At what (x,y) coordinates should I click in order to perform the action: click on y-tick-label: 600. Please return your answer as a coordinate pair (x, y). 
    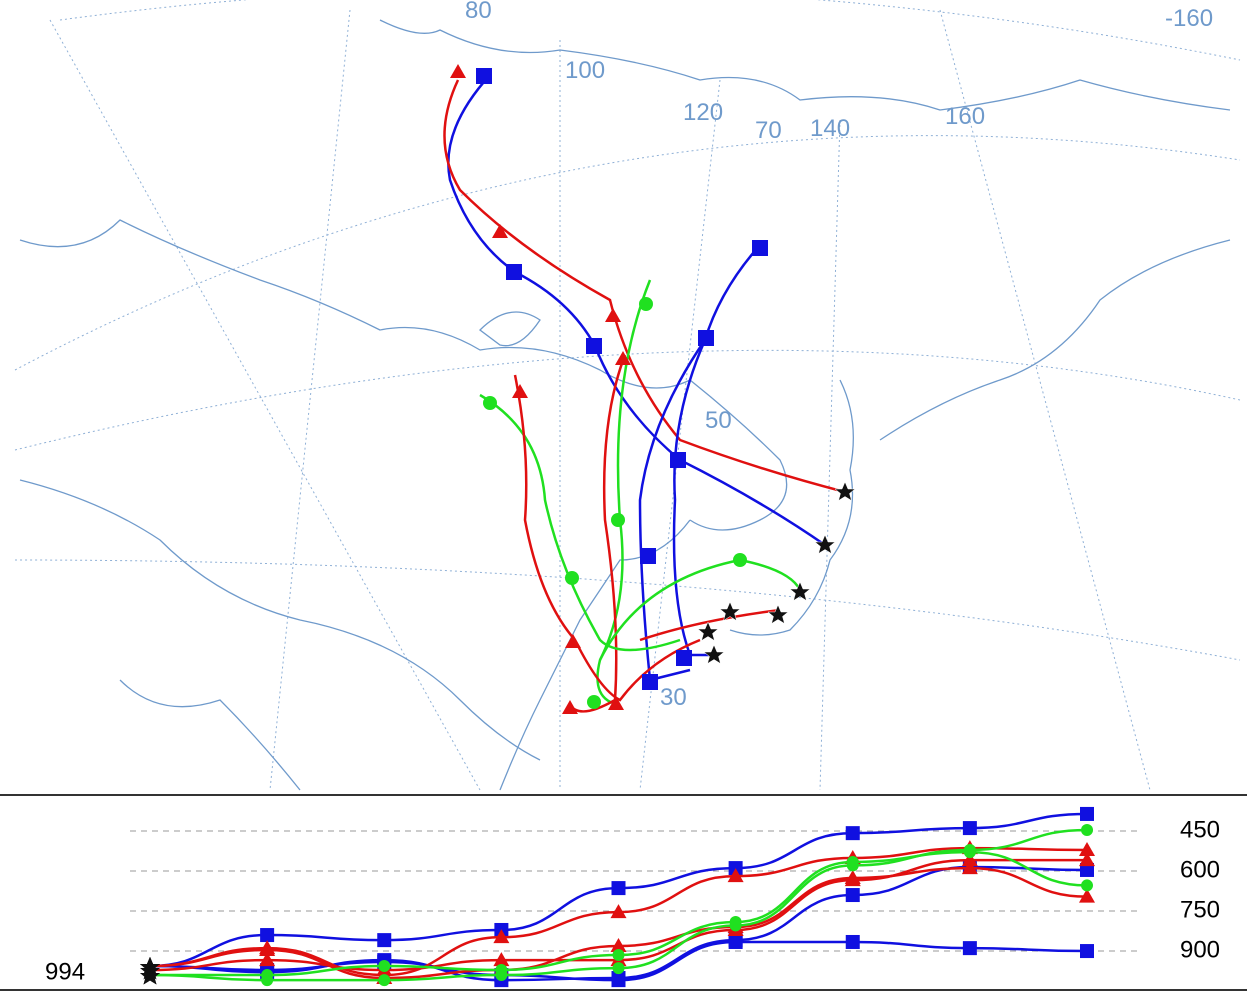
    Looking at the image, I should click on (1200, 869).